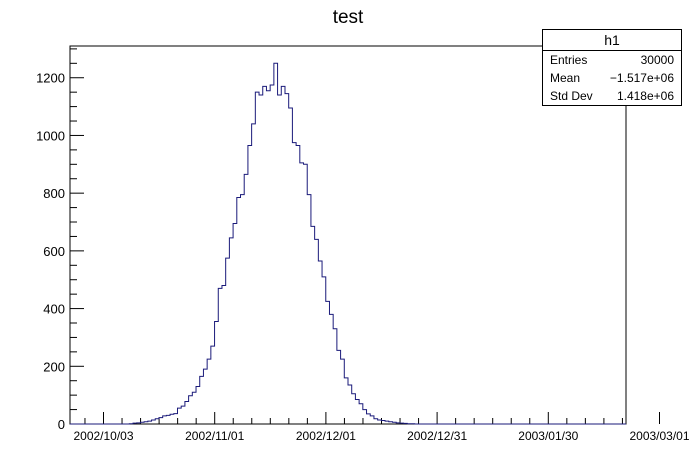 This screenshot has height=472, width=696. Describe the element at coordinates (548, 436) in the screenshot. I see `x-tick-label: 2003/01/30` at that location.